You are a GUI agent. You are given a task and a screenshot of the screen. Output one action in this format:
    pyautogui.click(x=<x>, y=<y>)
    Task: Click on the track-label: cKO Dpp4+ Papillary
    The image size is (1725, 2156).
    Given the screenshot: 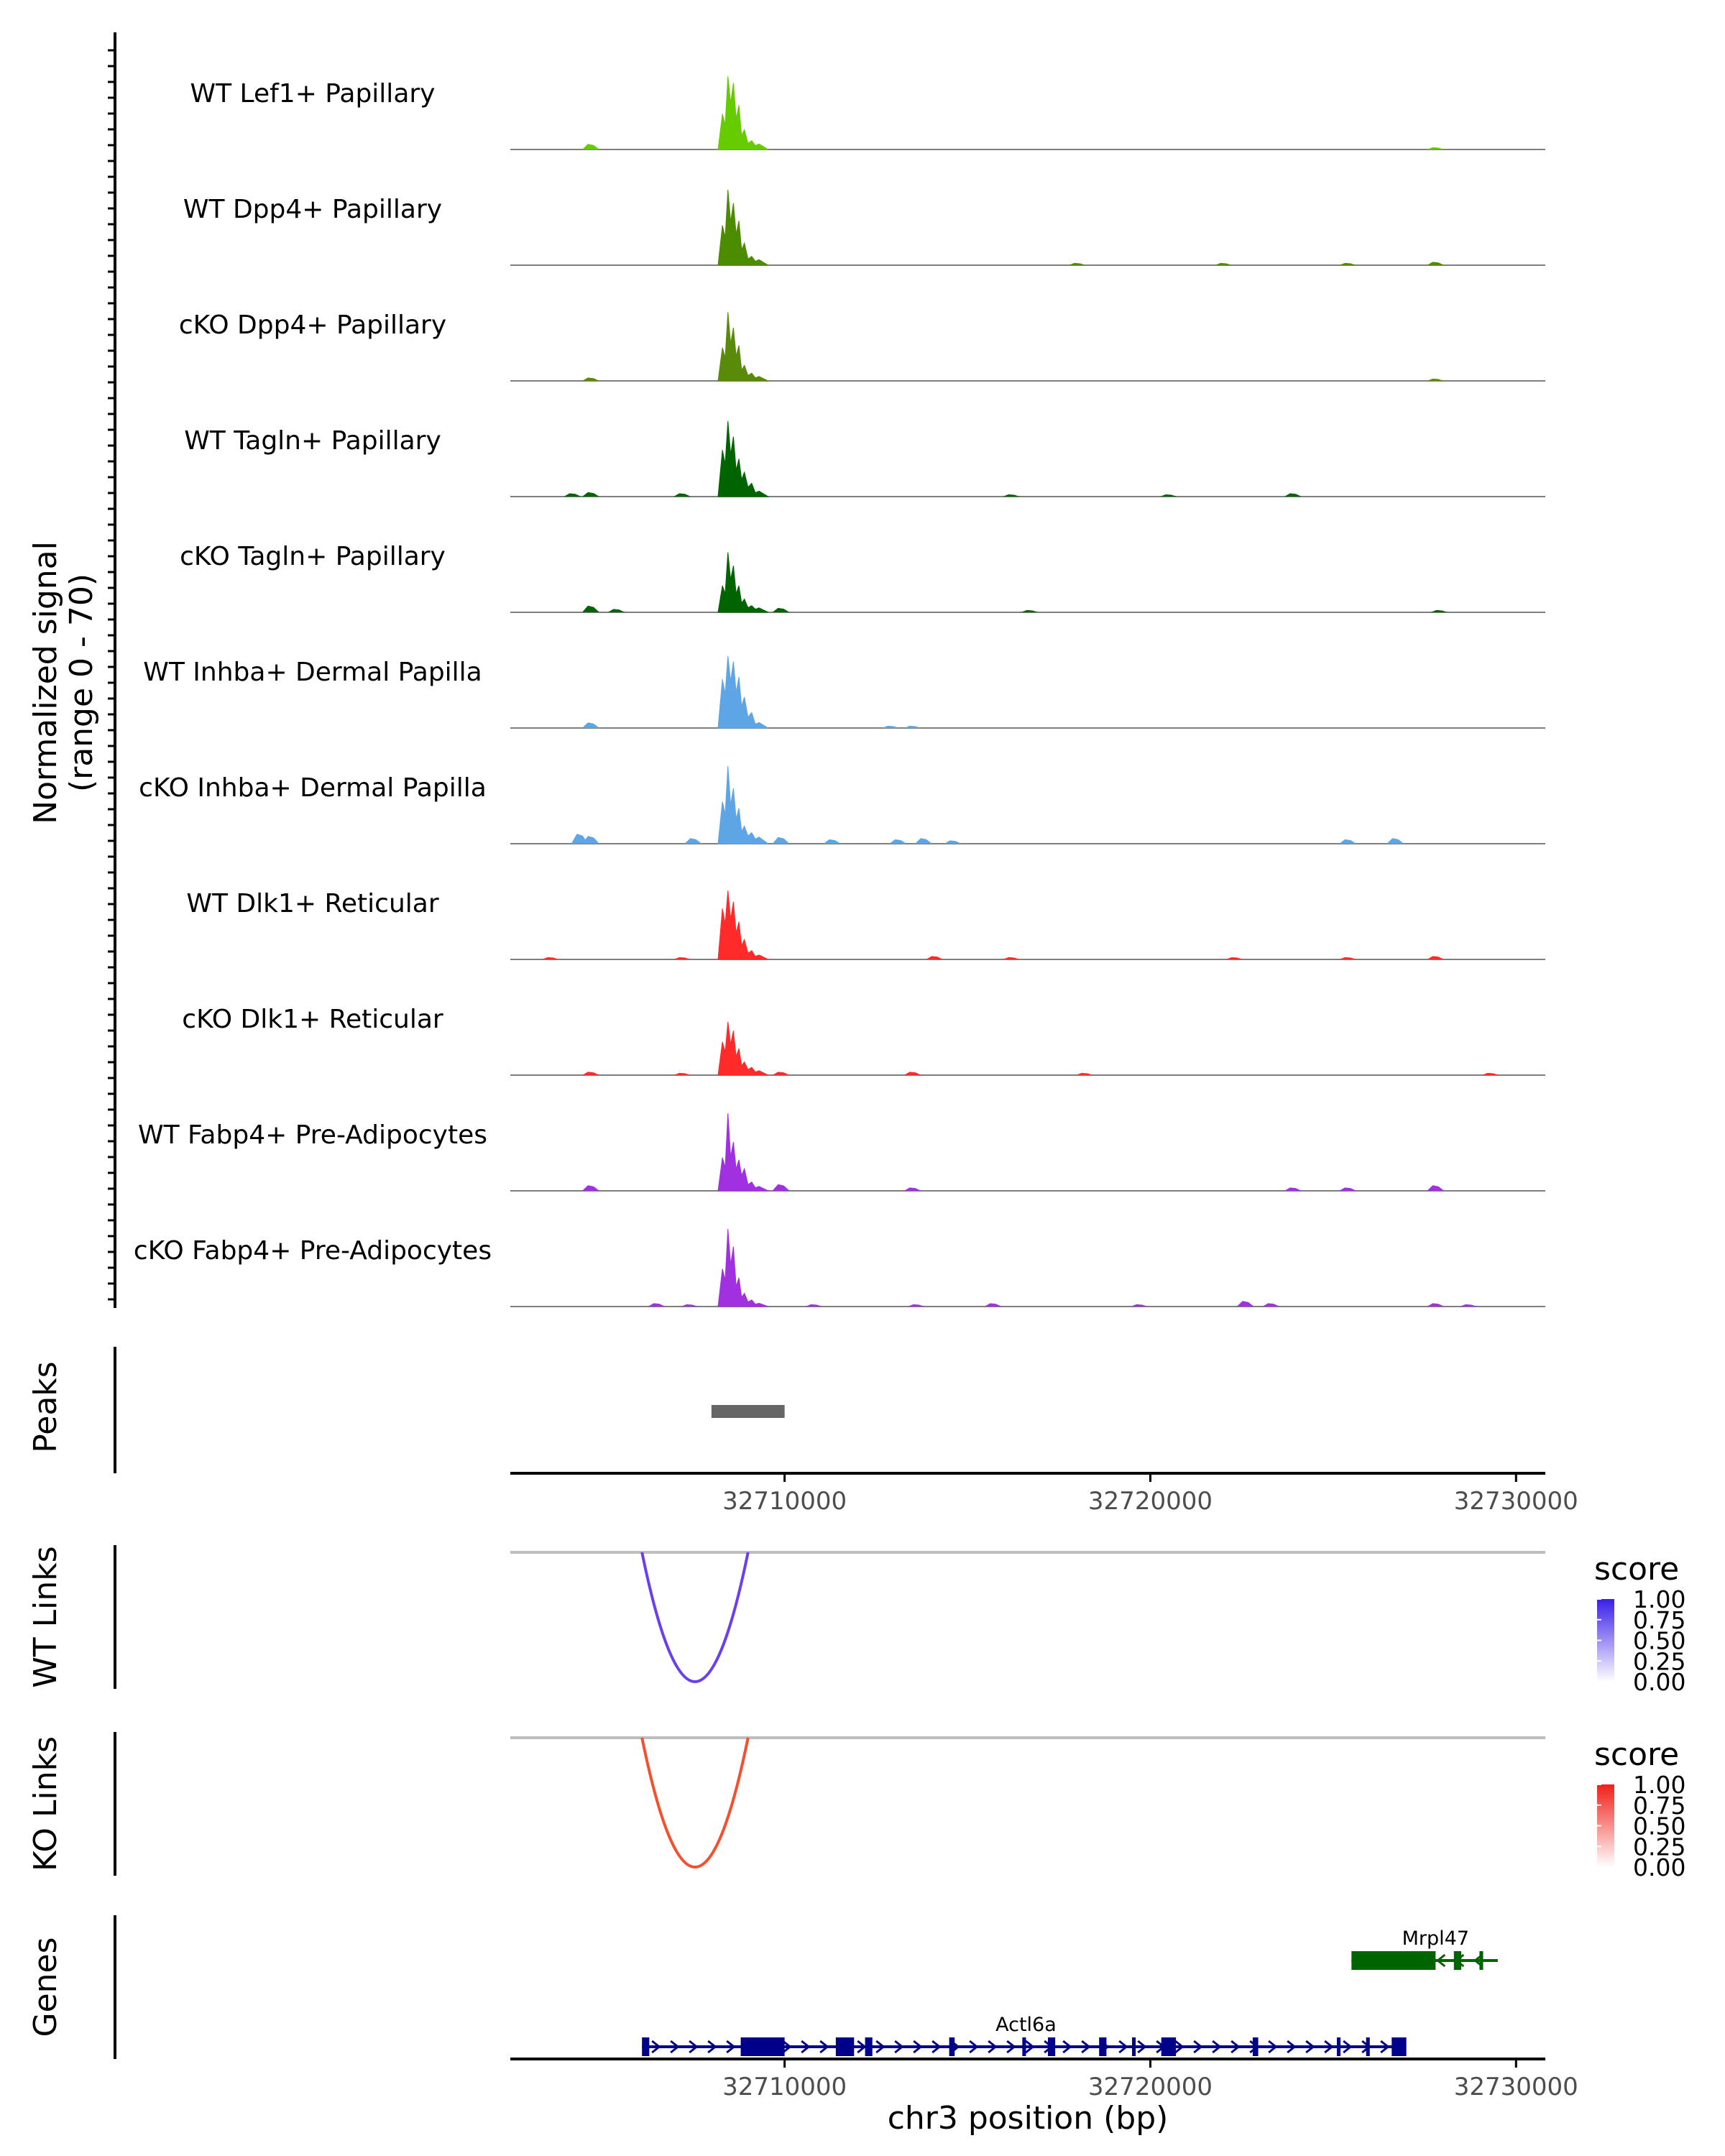 What is the action you would take?
    pyautogui.click(x=312, y=325)
    